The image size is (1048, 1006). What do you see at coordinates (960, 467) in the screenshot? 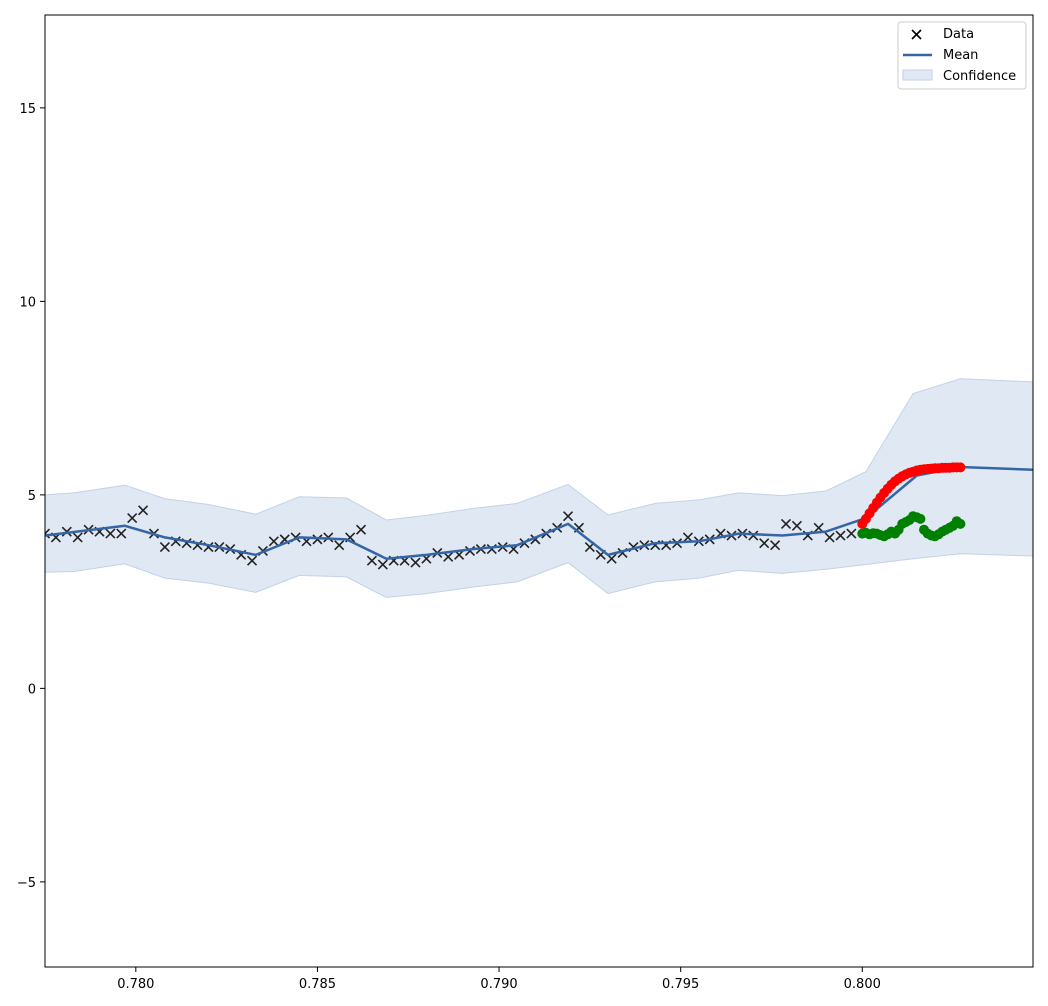
I see `forecast-point-red` at bounding box center [960, 467].